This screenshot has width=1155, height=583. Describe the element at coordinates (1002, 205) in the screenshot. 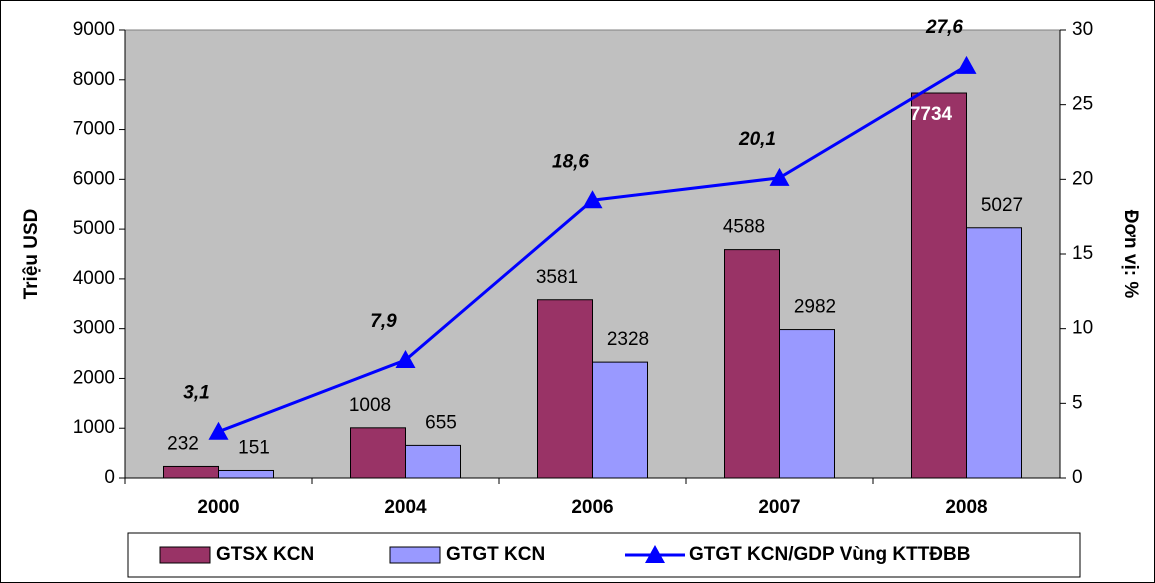

I see `bar-value-label: 5027` at that location.